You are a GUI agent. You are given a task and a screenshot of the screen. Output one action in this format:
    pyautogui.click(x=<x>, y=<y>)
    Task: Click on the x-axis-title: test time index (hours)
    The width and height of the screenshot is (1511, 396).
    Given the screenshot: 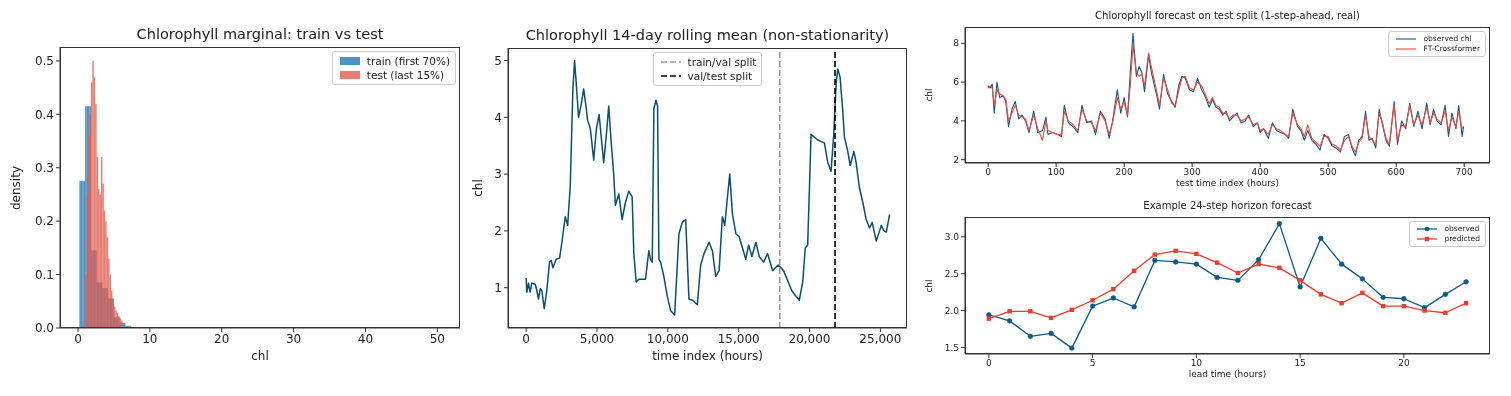 What is the action you would take?
    pyautogui.click(x=1227, y=183)
    